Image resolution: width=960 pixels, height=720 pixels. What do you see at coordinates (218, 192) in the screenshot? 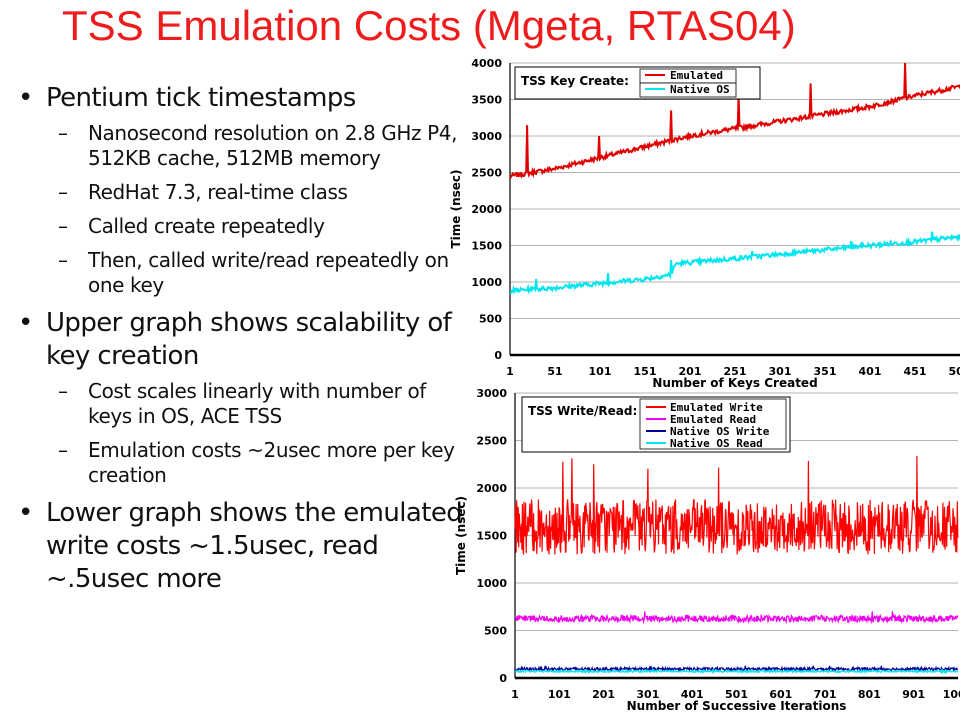
I see `sub-bullet-text: RedHat 7.3, real-time class` at bounding box center [218, 192].